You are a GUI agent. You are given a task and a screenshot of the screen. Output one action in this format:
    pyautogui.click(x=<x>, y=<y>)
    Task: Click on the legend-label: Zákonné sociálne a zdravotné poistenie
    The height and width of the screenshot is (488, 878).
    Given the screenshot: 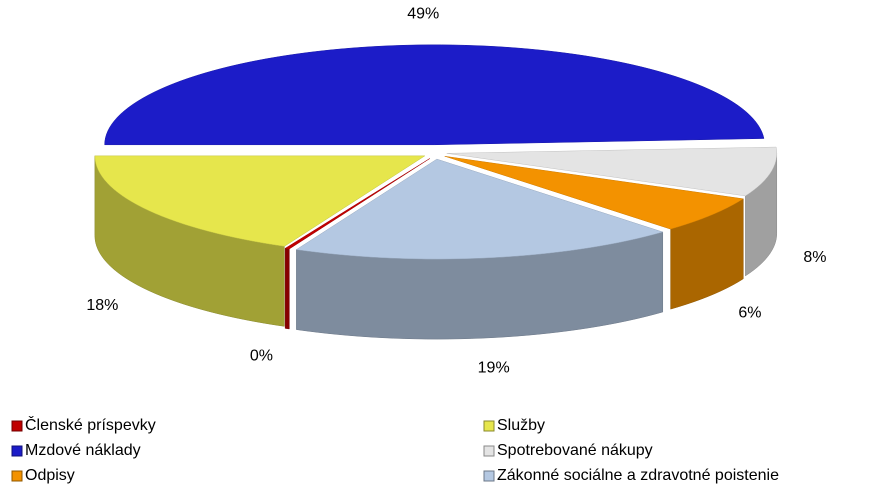 What is the action you would take?
    pyautogui.click(x=638, y=475)
    